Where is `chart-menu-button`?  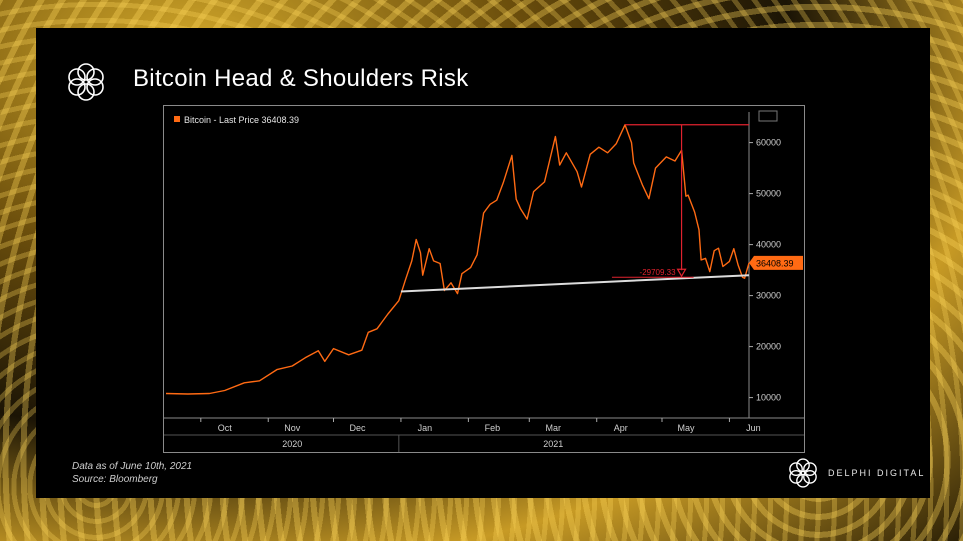 chart-menu-button is located at coordinates (768, 116).